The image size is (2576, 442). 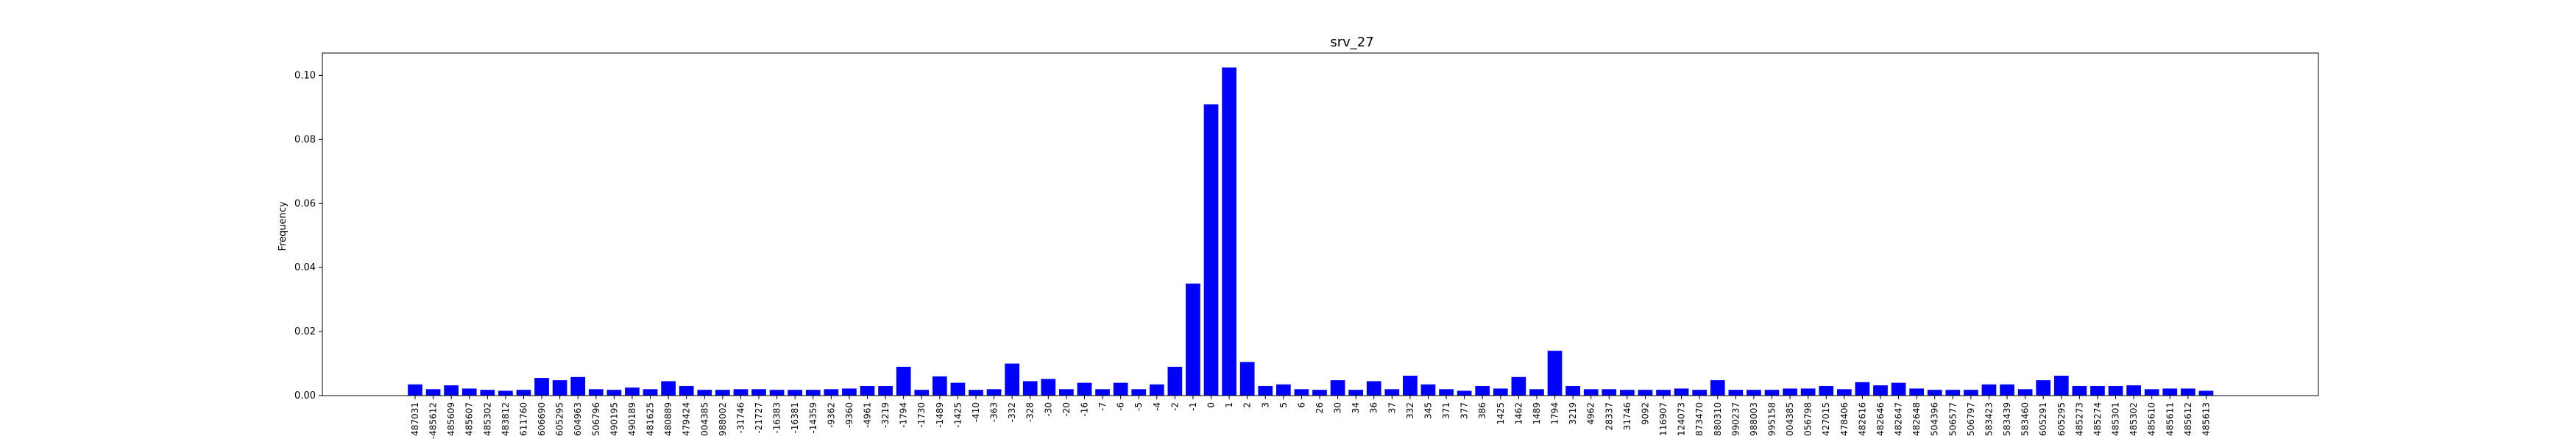 What do you see at coordinates (1790, 419) in the screenshot?
I see `x-tick-label: 004385` at bounding box center [1790, 419].